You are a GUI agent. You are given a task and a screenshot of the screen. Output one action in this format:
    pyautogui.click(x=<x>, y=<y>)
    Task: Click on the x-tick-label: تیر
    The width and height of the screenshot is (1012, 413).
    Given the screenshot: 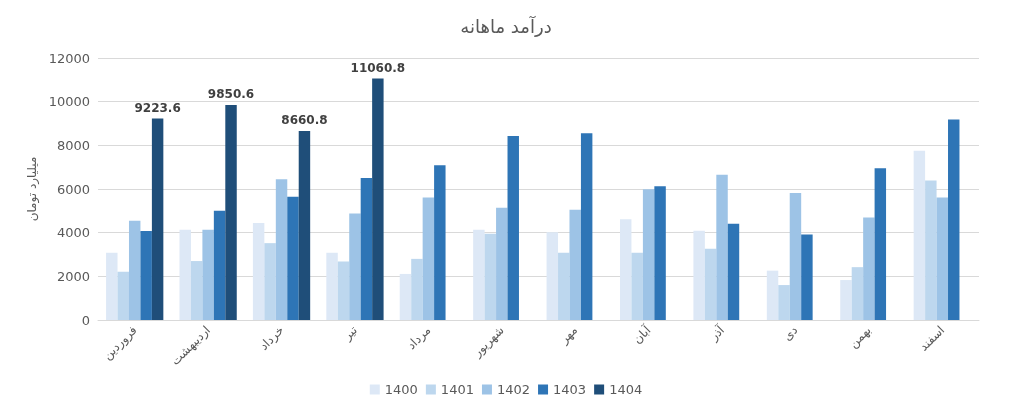 What is the action you would take?
    pyautogui.click(x=350, y=333)
    